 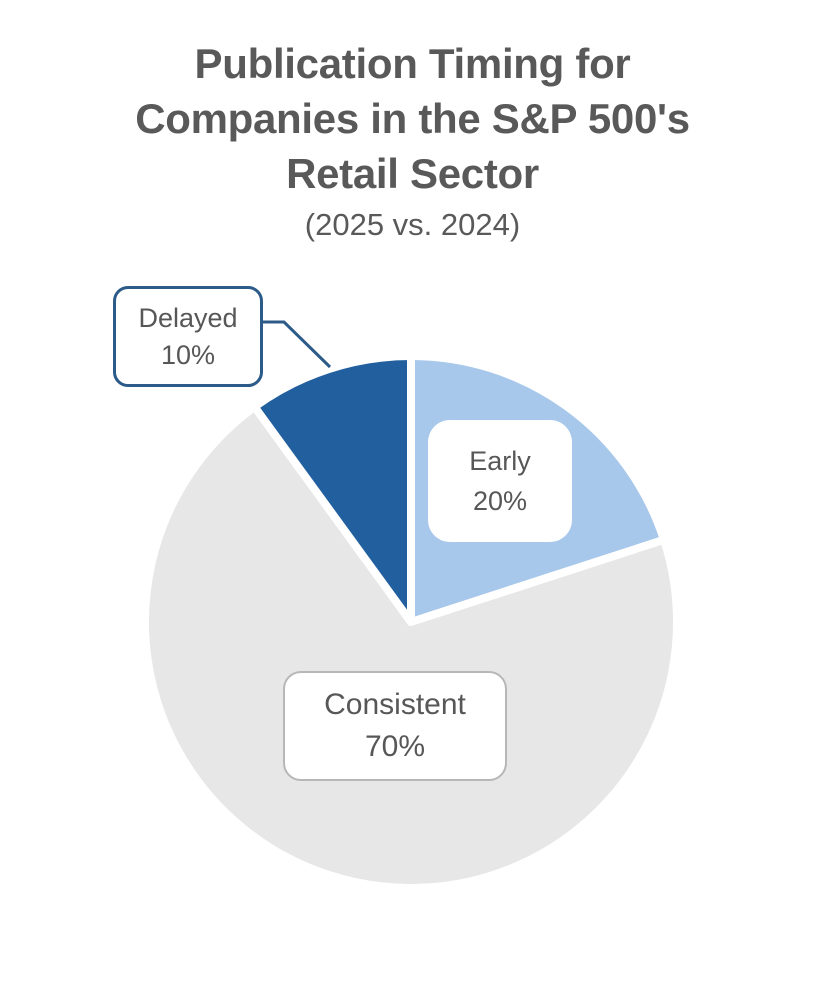 I want to click on chart-title-line-2: Companies in the S&P 500's, so click(x=412, y=118).